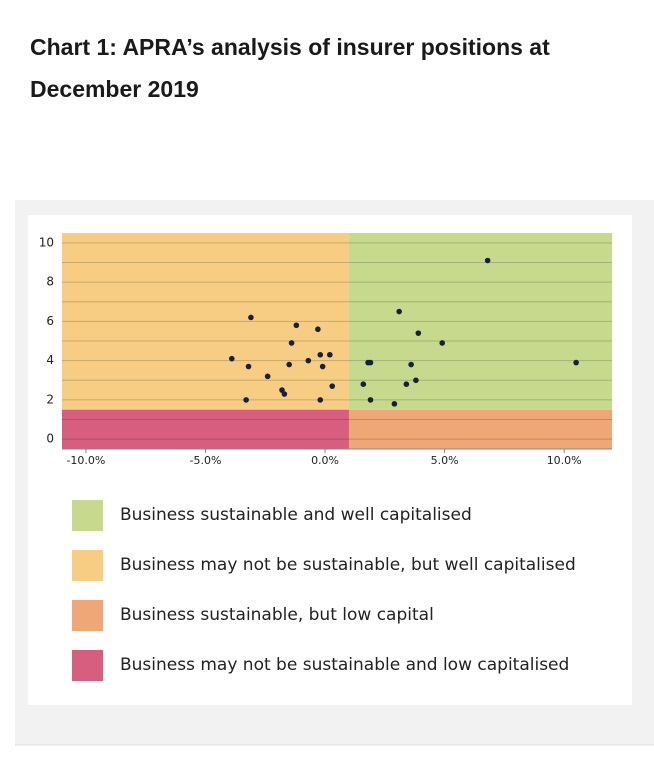  What do you see at coordinates (46, 242) in the screenshot?
I see `y-tick-label: 10` at bounding box center [46, 242].